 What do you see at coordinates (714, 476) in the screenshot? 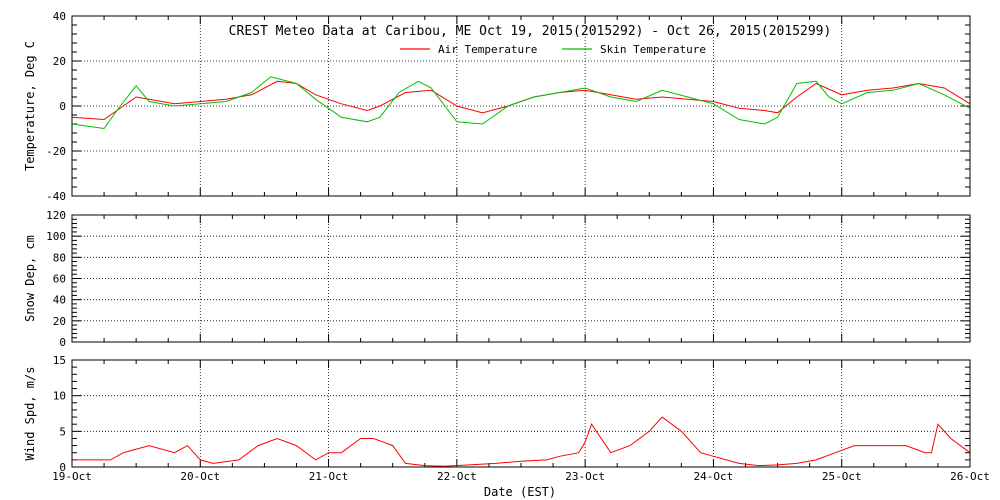
I see `x-tick-label: 24-Oct` at bounding box center [714, 476].